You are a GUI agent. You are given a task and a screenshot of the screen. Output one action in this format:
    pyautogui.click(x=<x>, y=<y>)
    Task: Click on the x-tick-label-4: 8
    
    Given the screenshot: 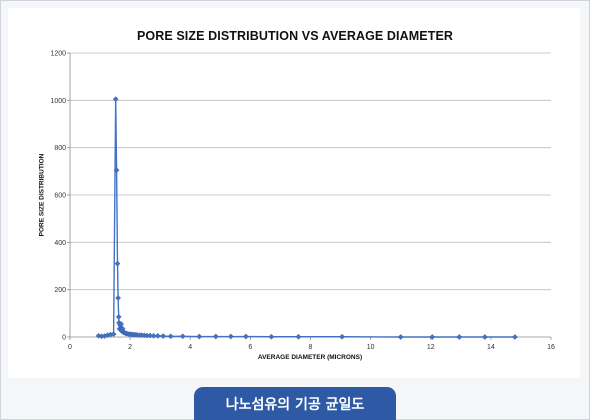 What is the action you would take?
    pyautogui.click(x=311, y=347)
    